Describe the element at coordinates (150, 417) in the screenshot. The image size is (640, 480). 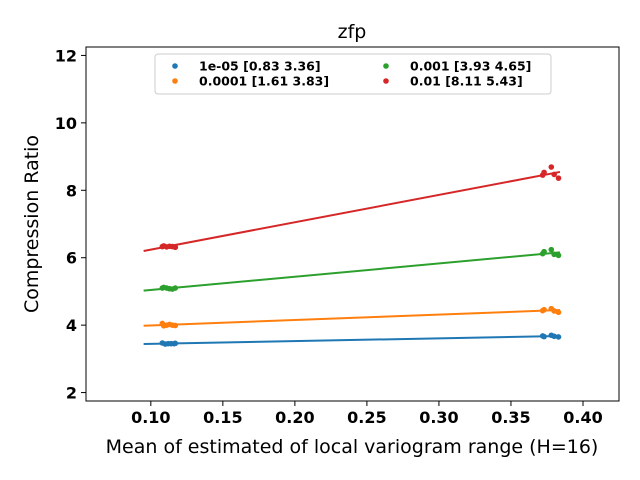
I see `x-tick-label-0: 0.10` at that location.